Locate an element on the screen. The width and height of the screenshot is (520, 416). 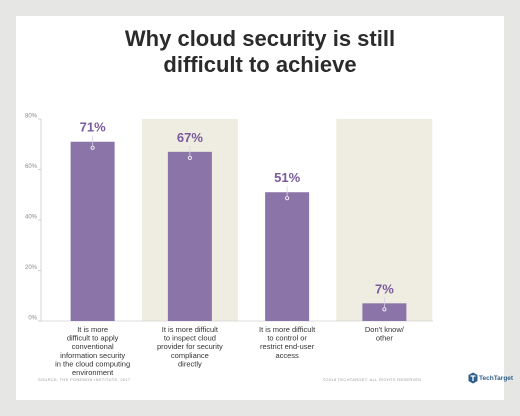
bar-value-label: 67% is located at coordinates (190, 137).